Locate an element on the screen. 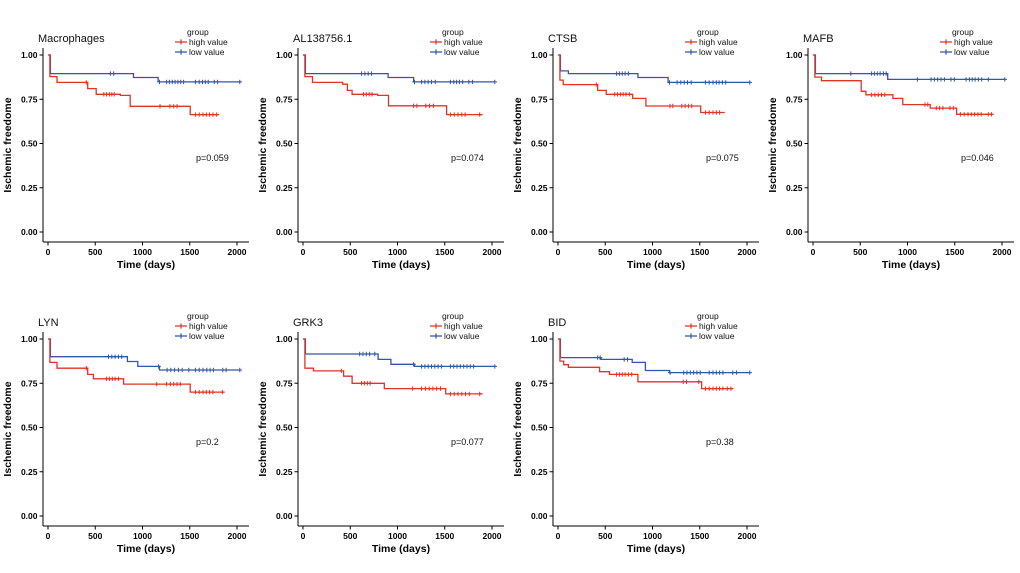  p-value-label: p=0.046 is located at coordinates (977, 158).